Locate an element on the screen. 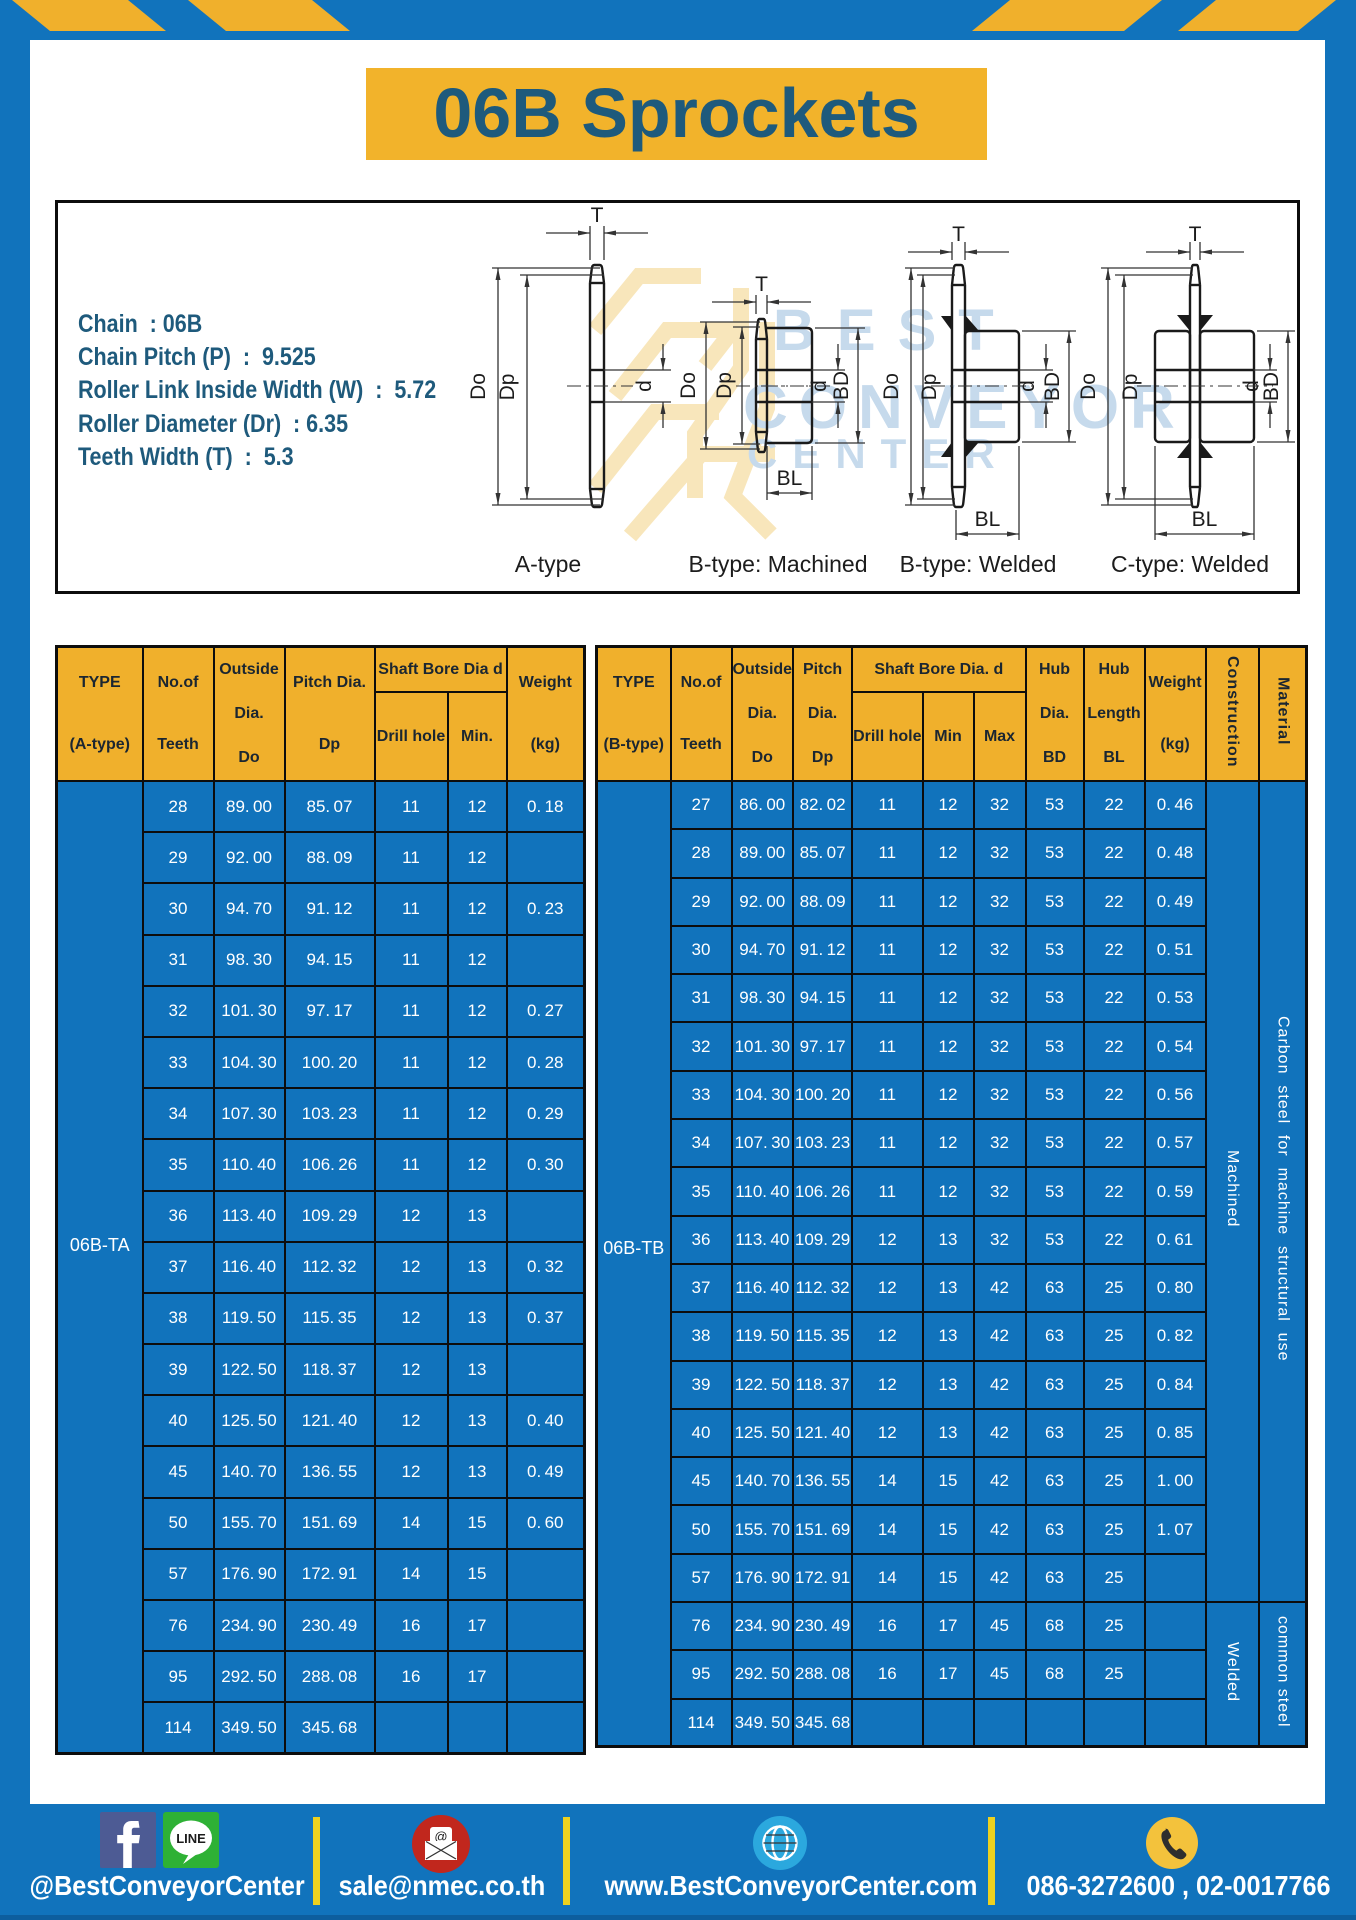  svg-text: A-type is located at coordinates (548, 564).